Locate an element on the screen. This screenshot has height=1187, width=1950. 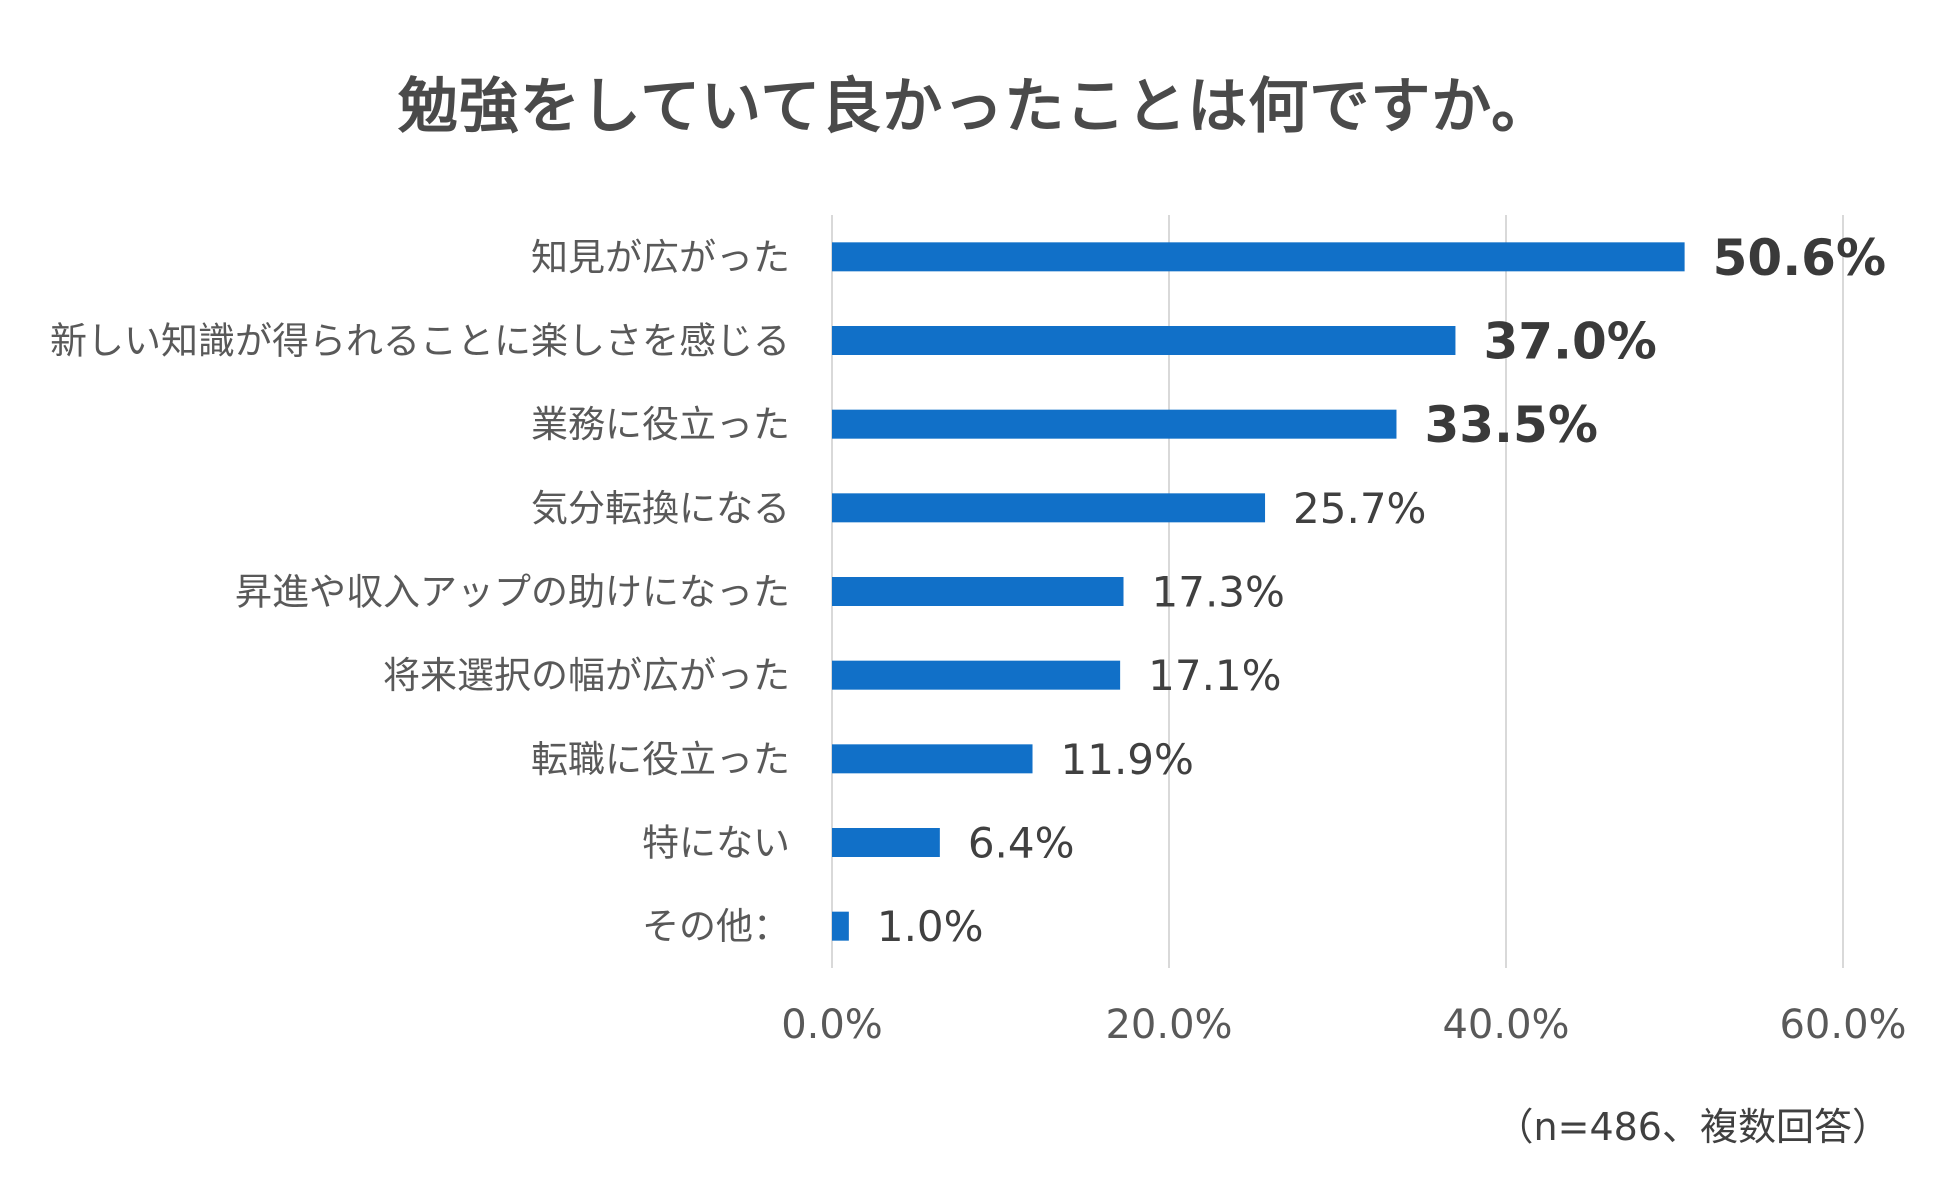
data-label: 11.9% is located at coordinates (1127, 759).